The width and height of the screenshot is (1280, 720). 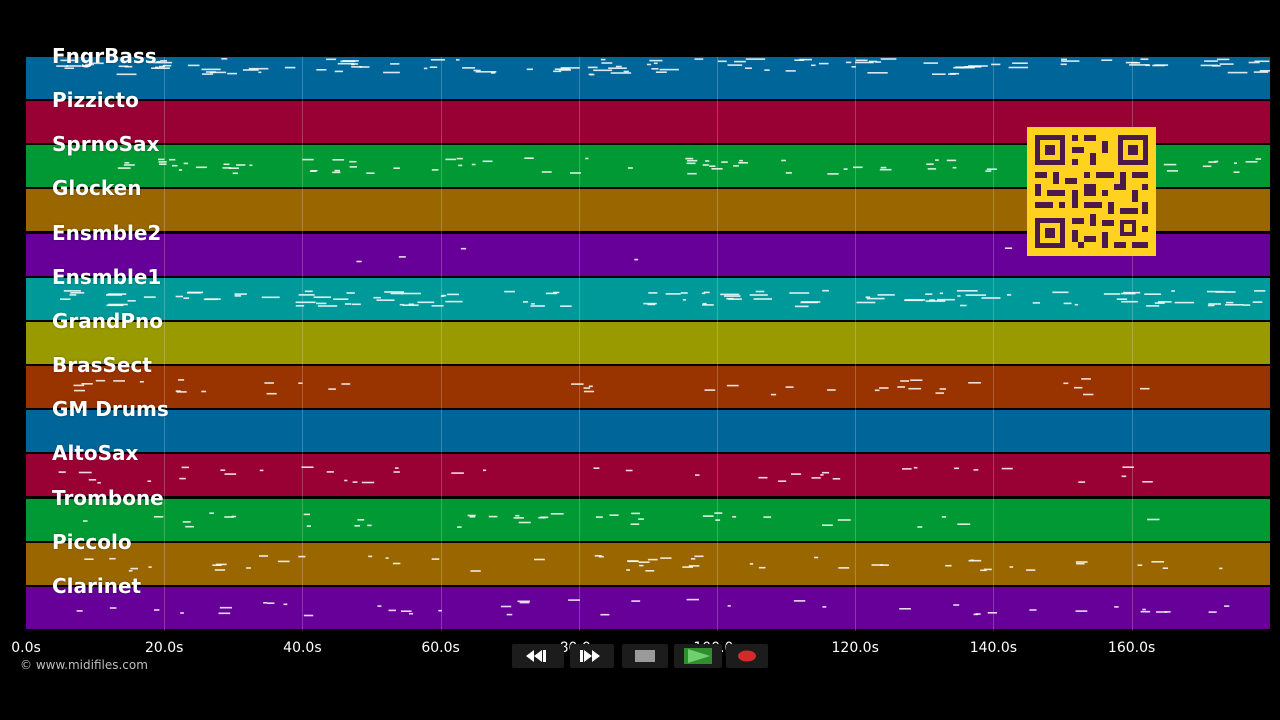 What do you see at coordinates (104, 56) in the screenshot?
I see `track-label: FngrBass` at bounding box center [104, 56].